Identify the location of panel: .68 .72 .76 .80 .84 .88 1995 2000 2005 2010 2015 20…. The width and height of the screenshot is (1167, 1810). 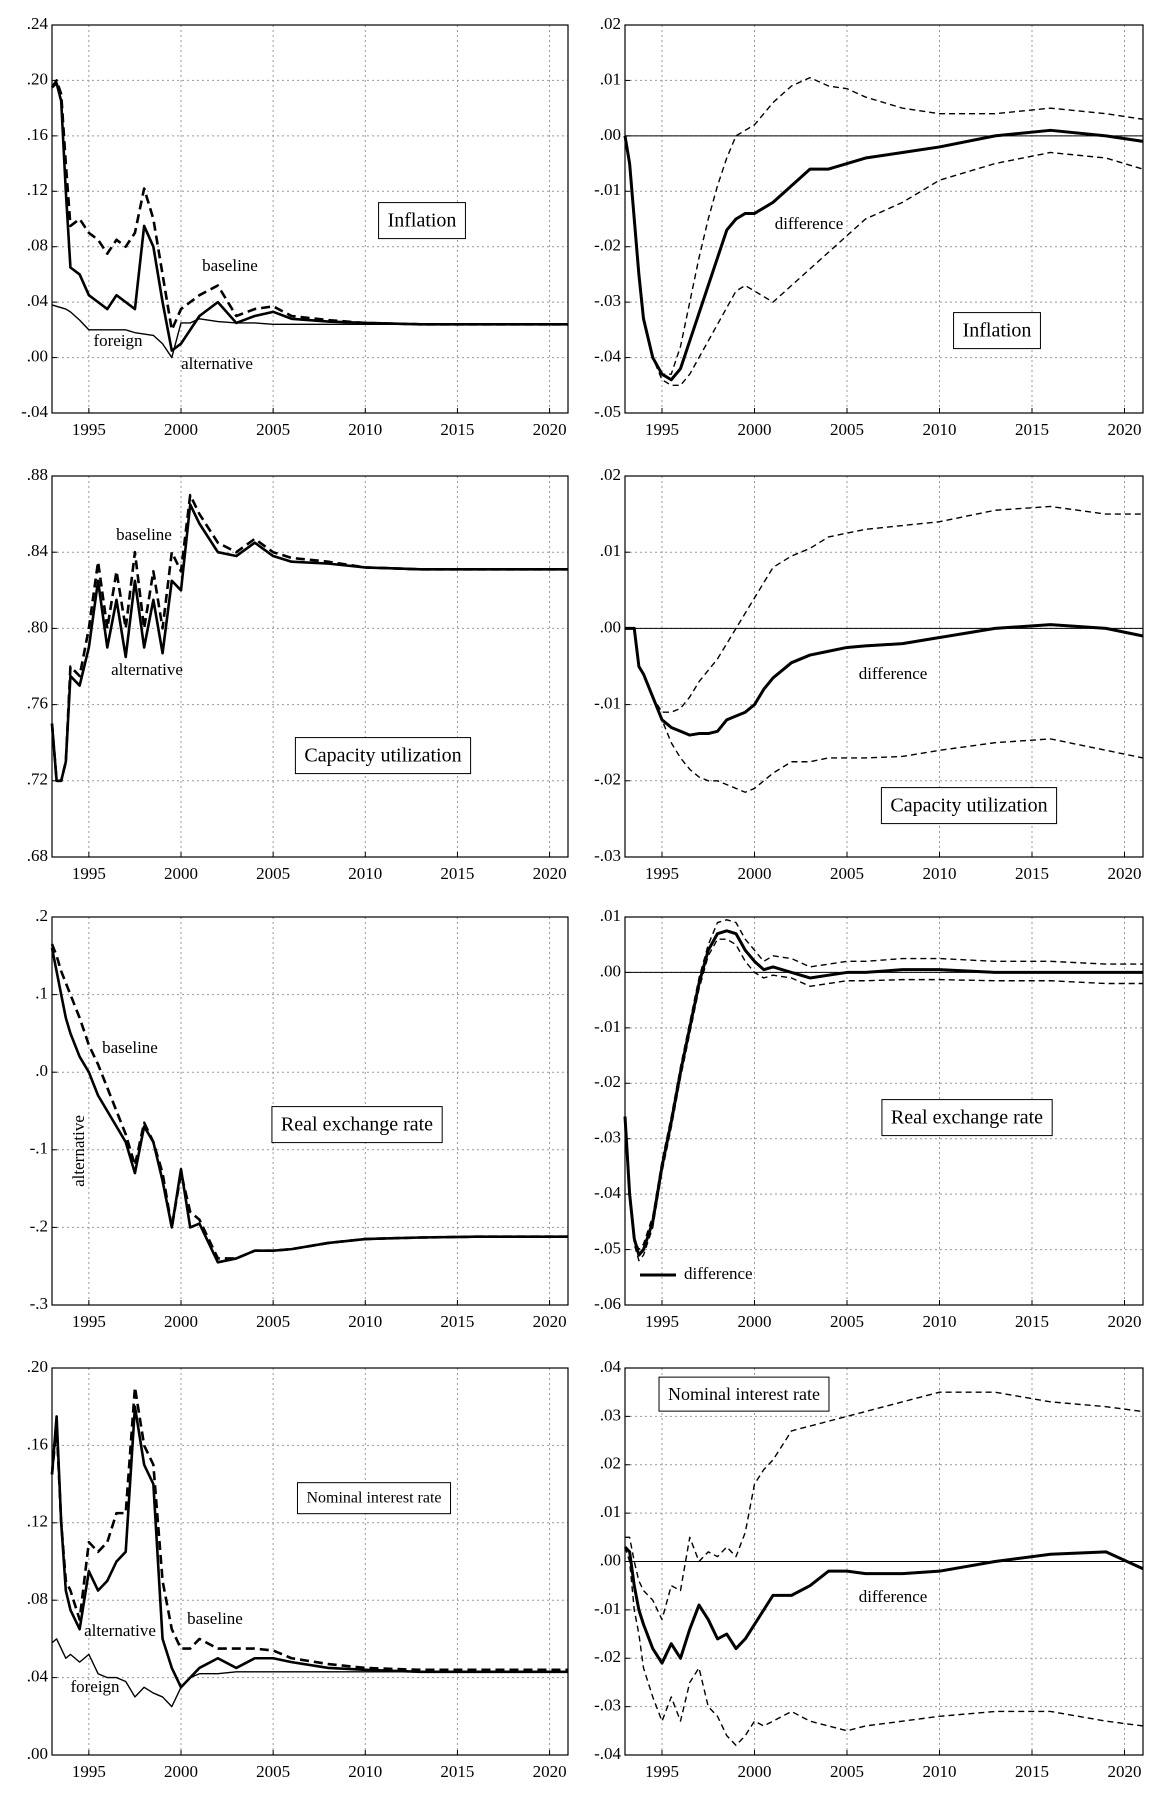
(298, 674).